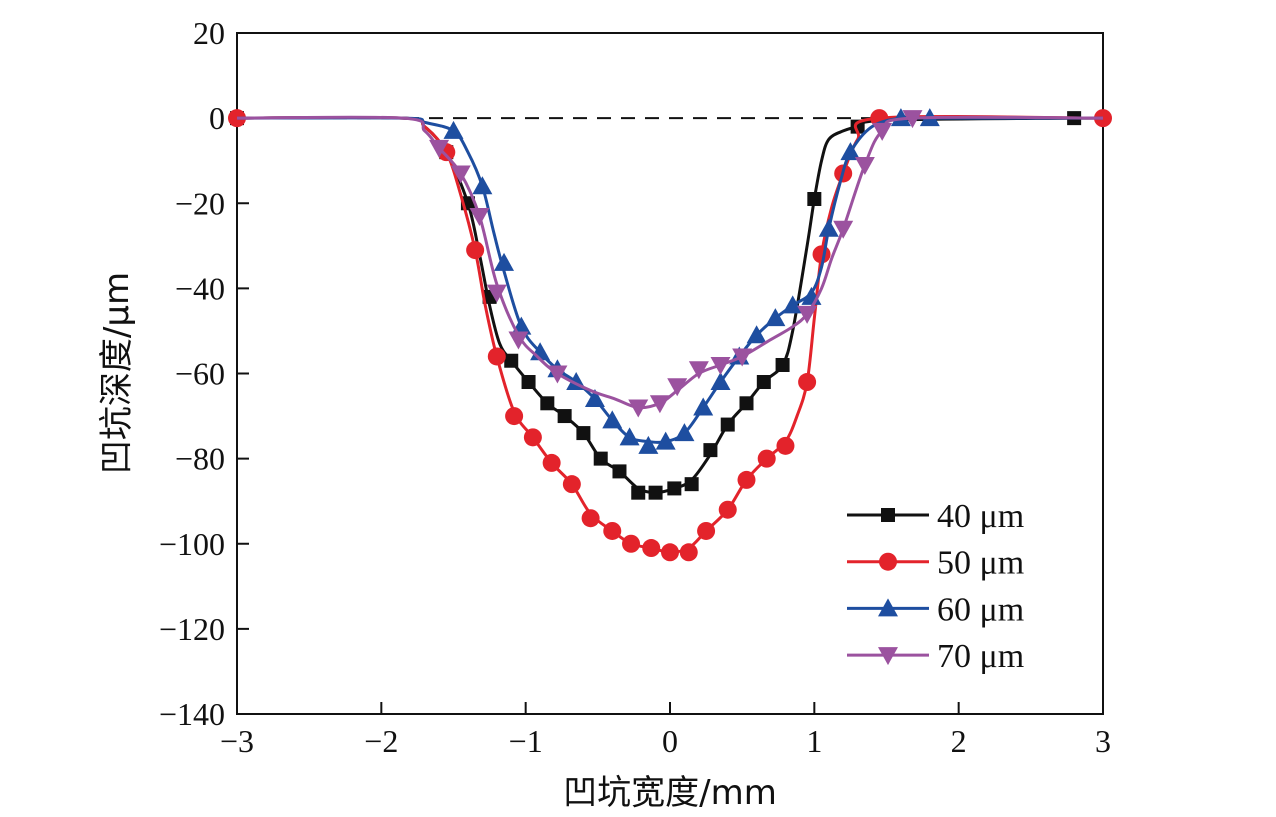 This screenshot has width=1276, height=817. I want to click on legend-label: 40 μm, so click(980, 516).